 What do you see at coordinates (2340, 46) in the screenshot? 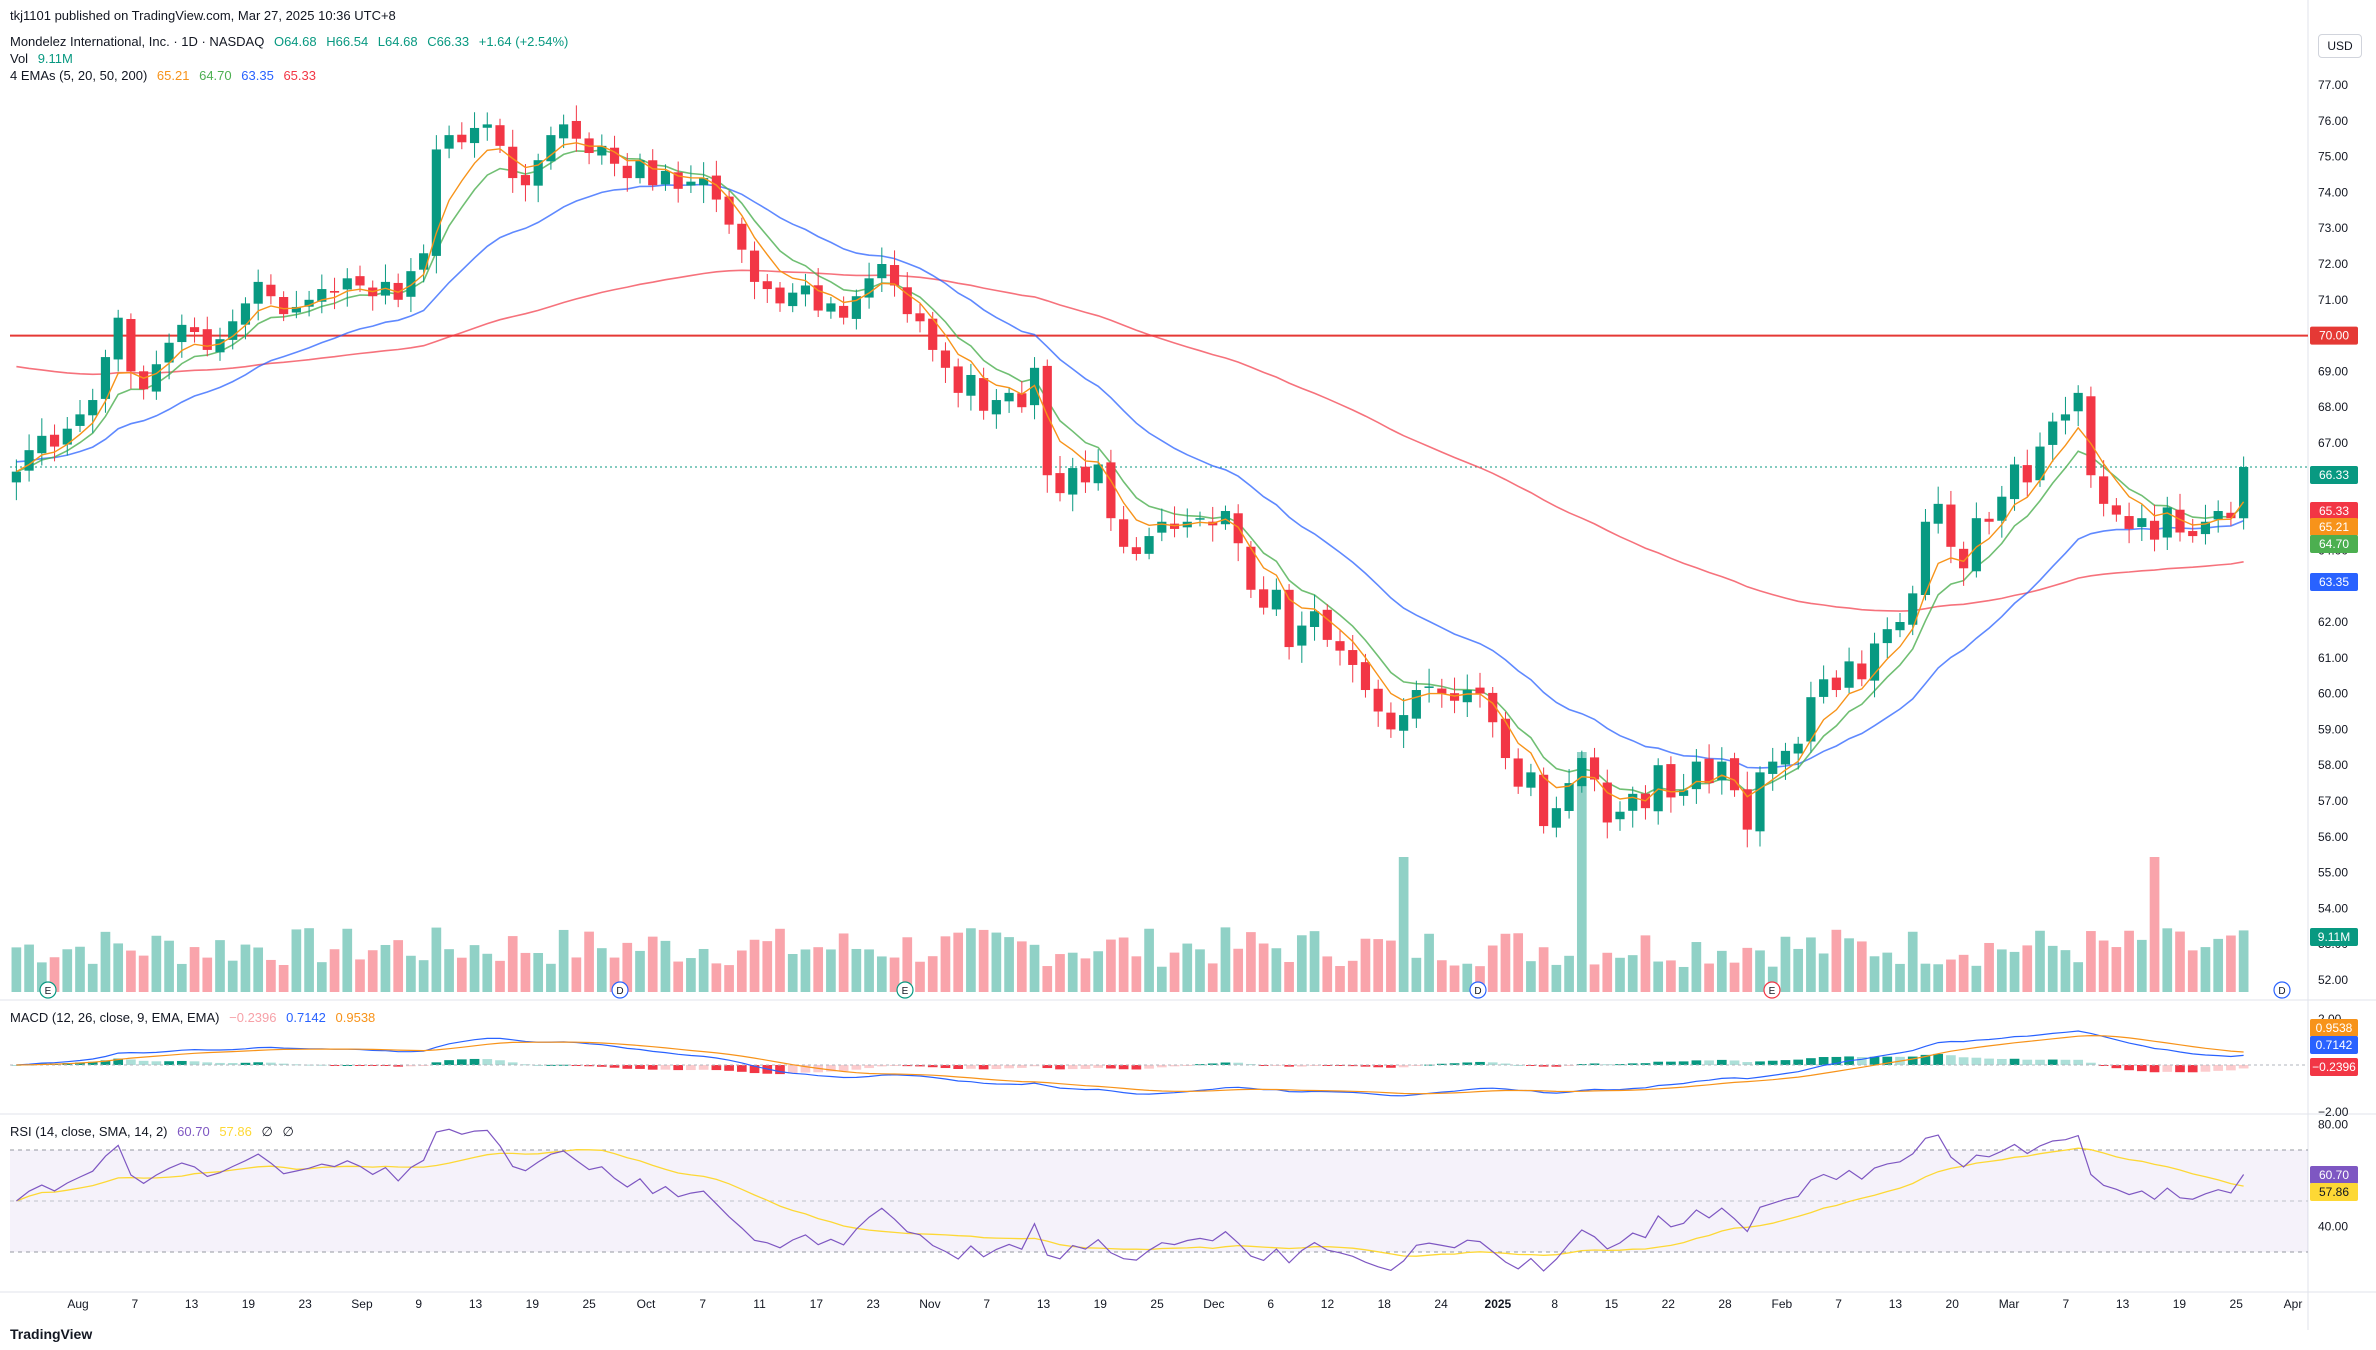
I see `currency-button: USD` at bounding box center [2340, 46].